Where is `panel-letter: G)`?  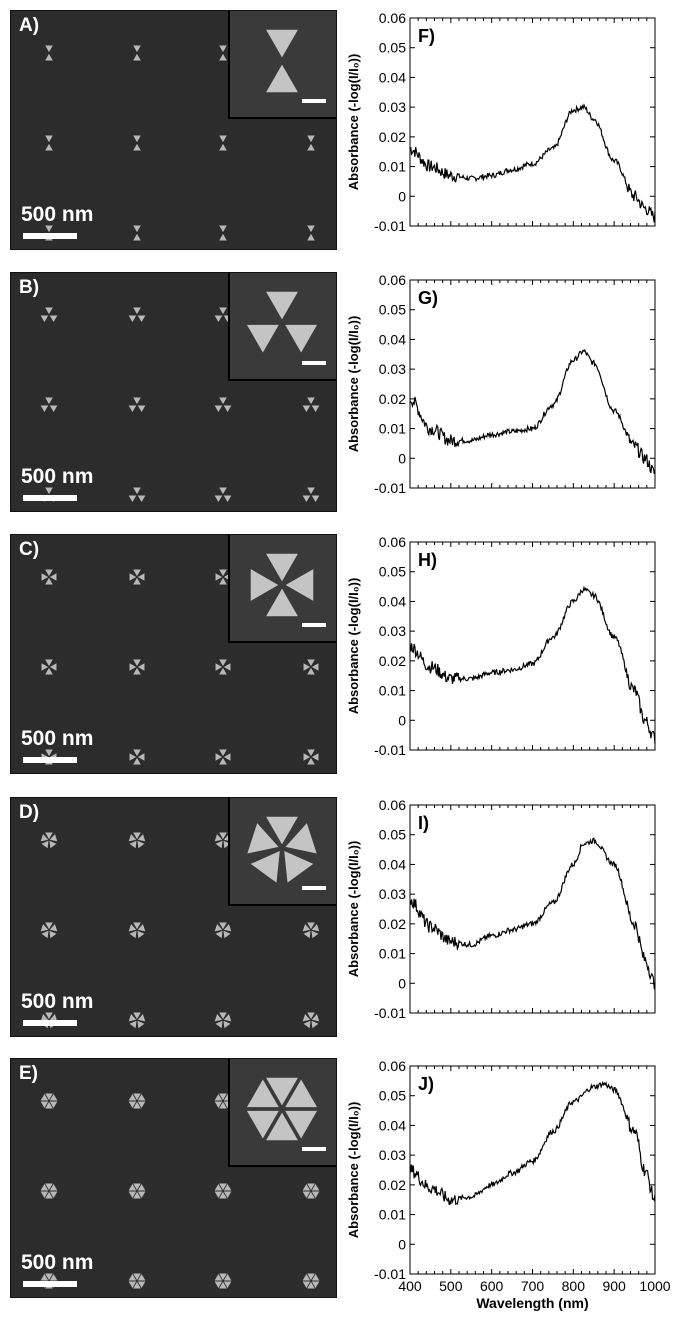 panel-letter: G) is located at coordinates (428, 298).